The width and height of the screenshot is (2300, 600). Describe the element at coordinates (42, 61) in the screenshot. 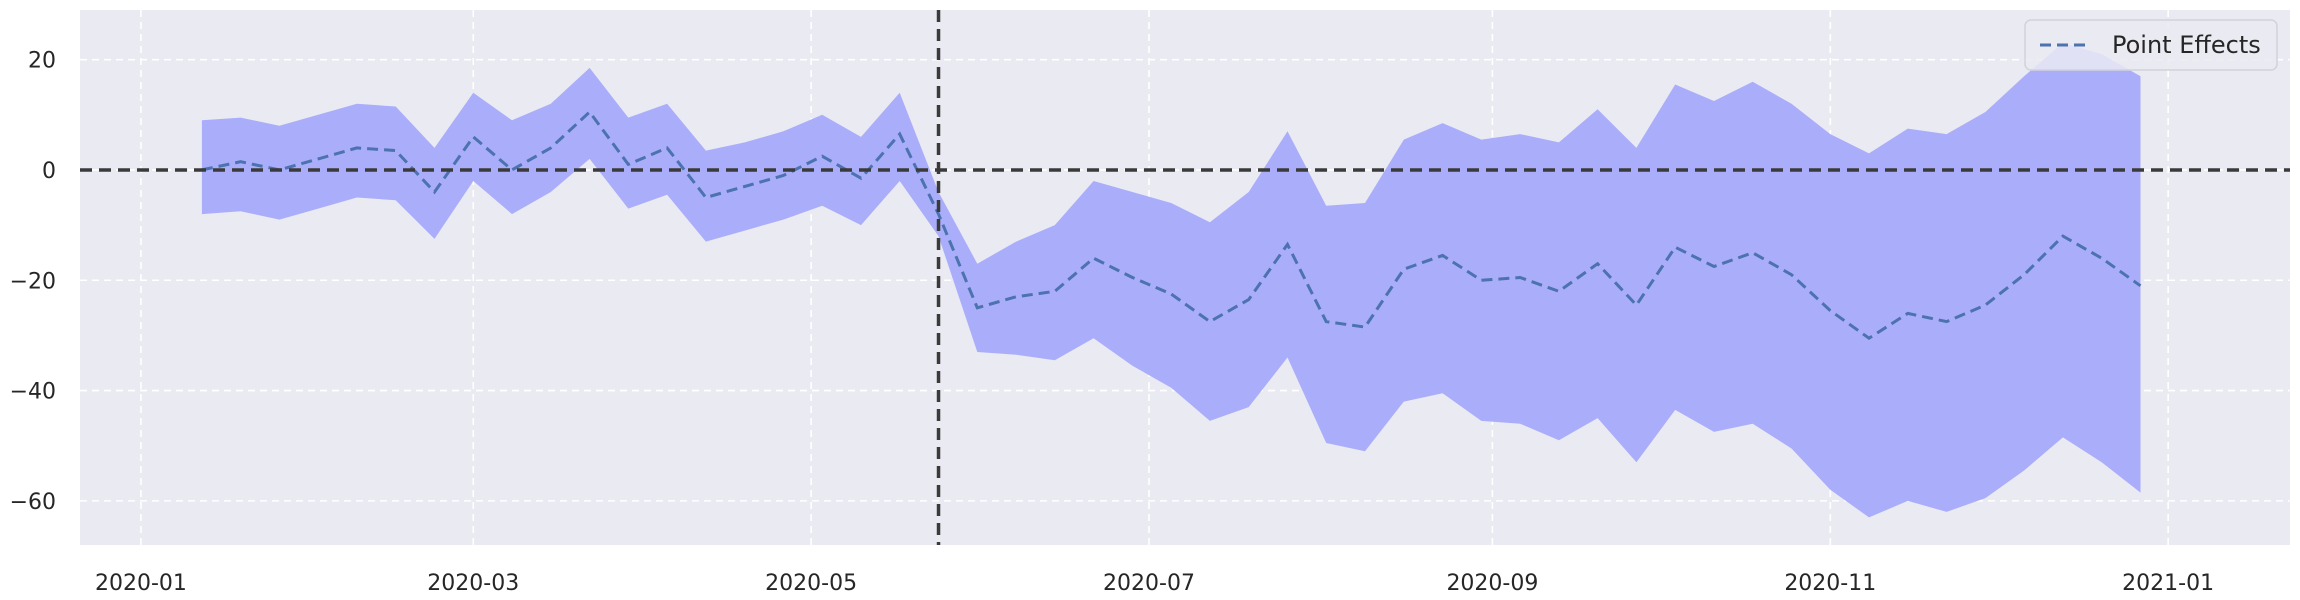

I see `y-tick-label: 20` at that location.